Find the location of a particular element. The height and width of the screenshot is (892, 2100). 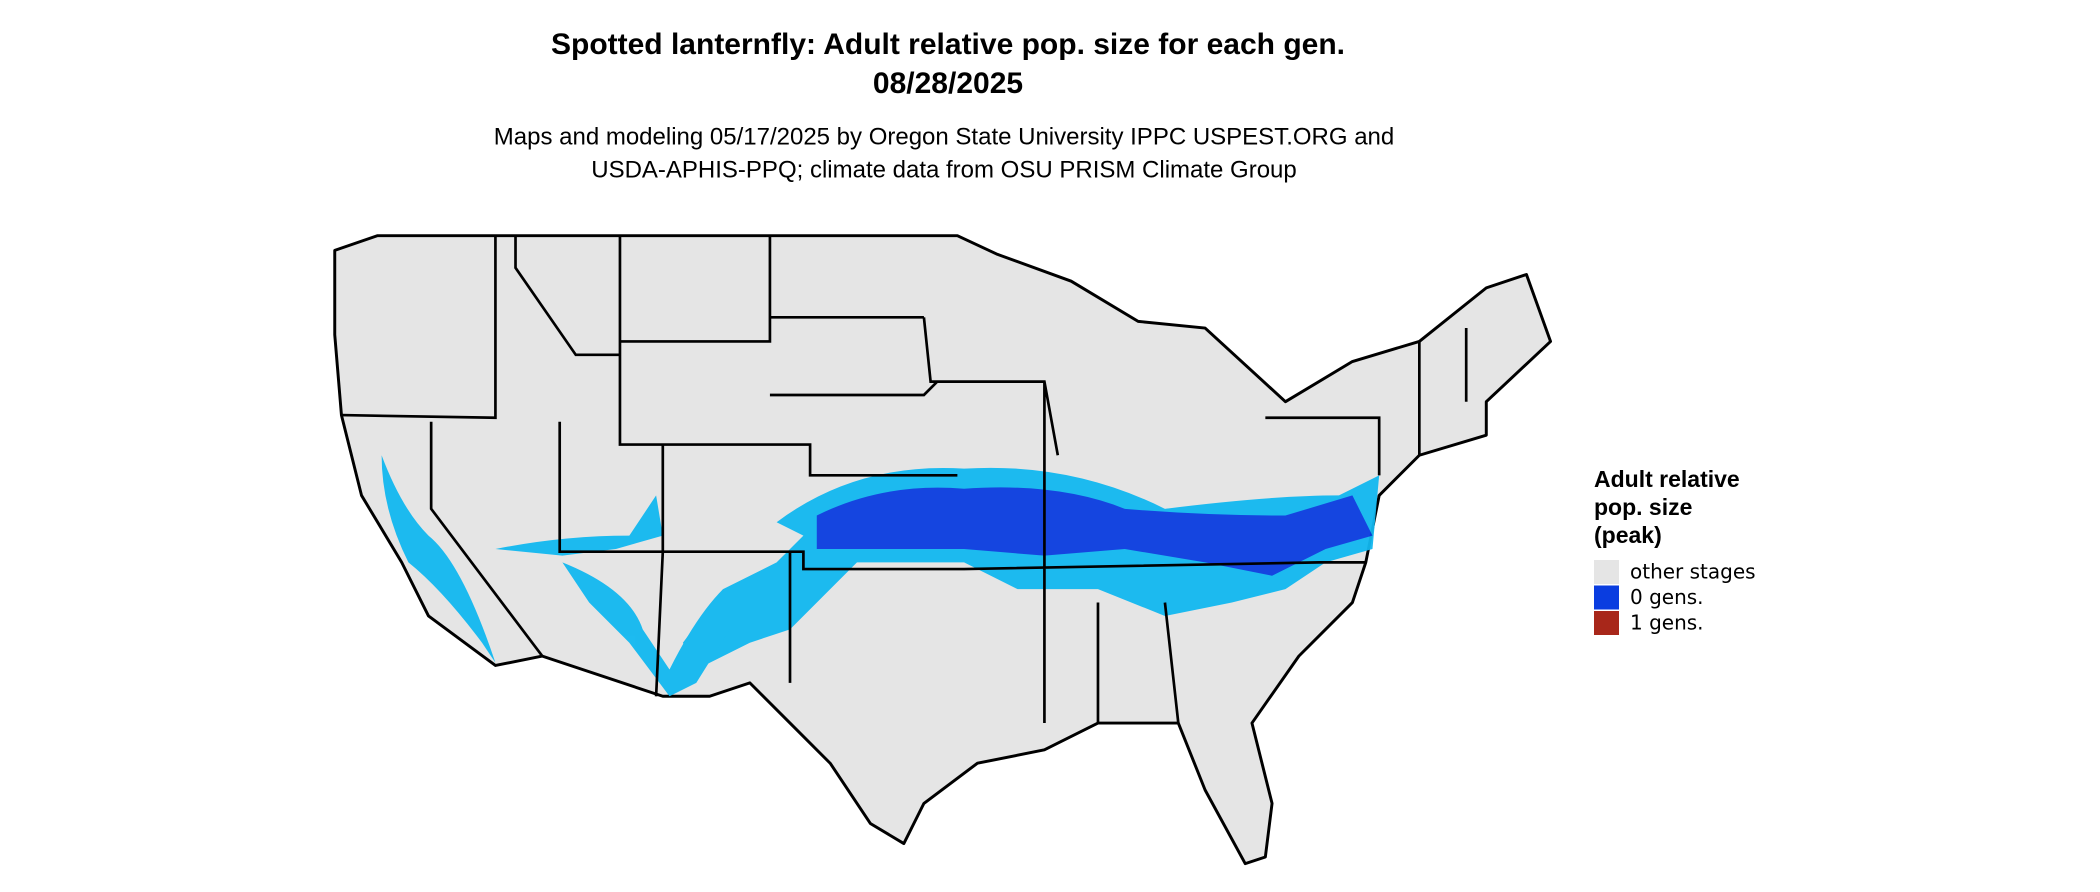

legend-label: 1 gens. is located at coordinates (1667, 623).